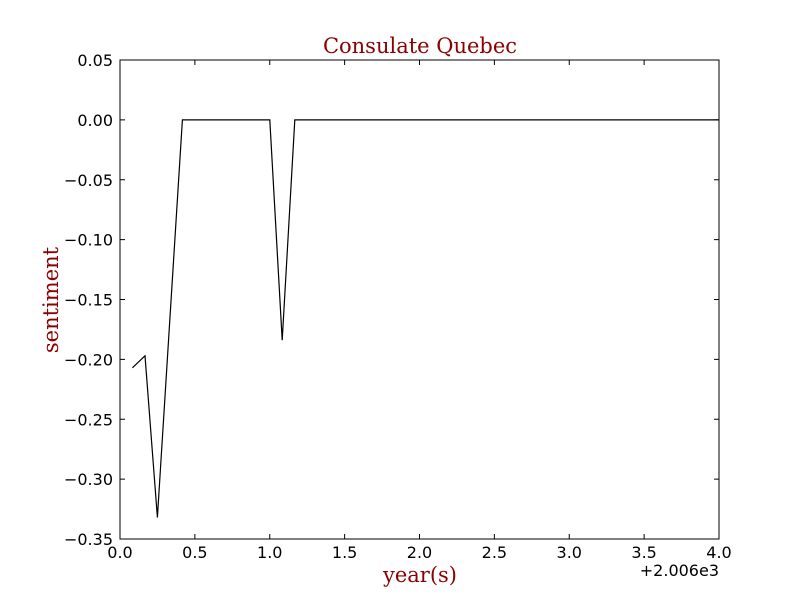  What do you see at coordinates (420, 46) in the screenshot?
I see `chart-title: Consulate Quebec` at bounding box center [420, 46].